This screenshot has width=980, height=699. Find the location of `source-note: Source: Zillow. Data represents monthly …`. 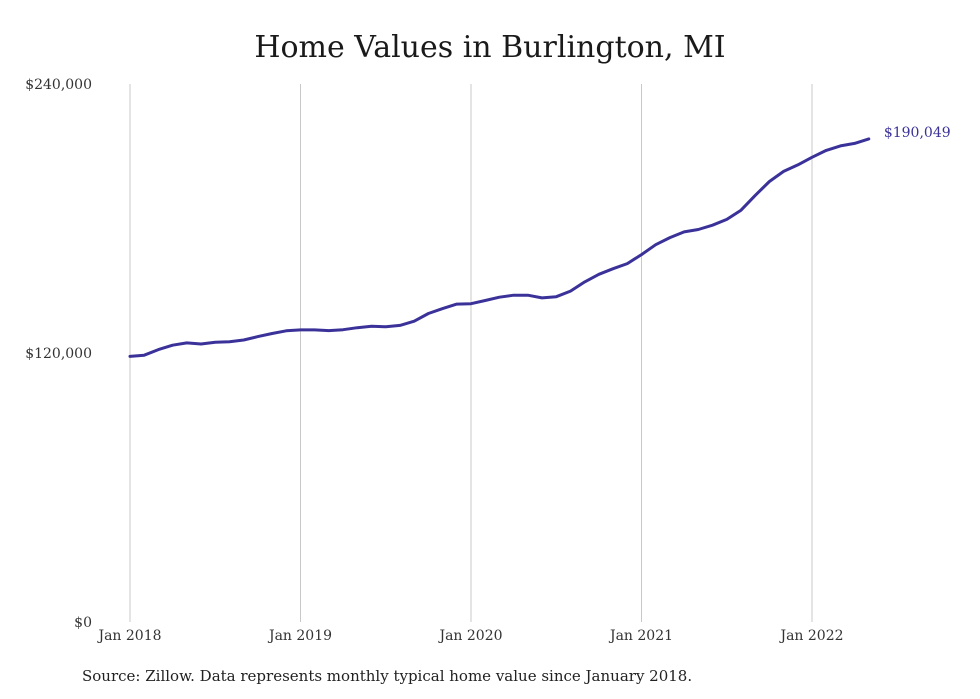

source-note: Source: Zillow. Data represents monthly … is located at coordinates (387, 676).